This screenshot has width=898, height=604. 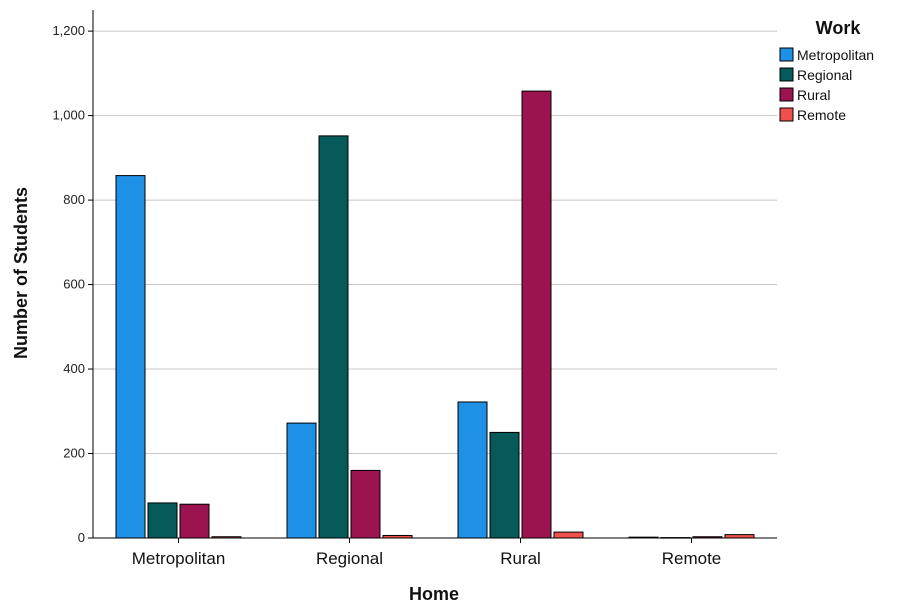 I want to click on bar-metropolitan-metropolitan, so click(x=130, y=357).